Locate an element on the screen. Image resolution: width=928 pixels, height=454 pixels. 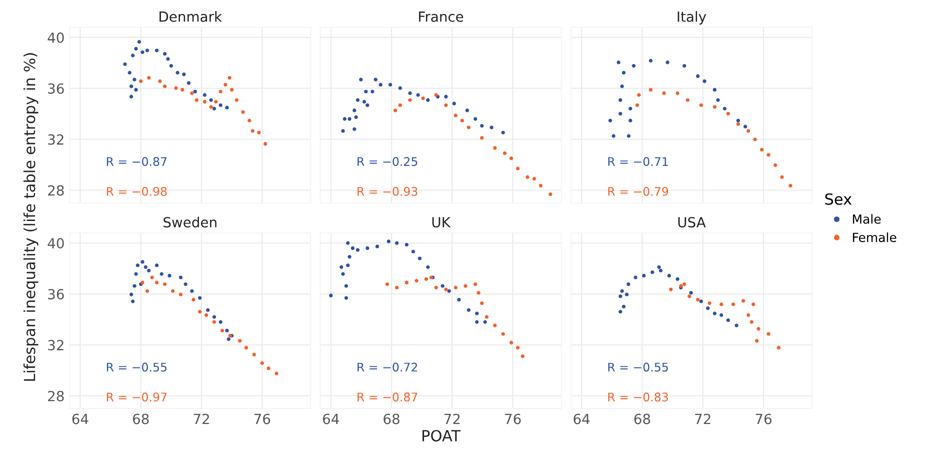
annotation: R = −0.98 is located at coordinates (136, 191).